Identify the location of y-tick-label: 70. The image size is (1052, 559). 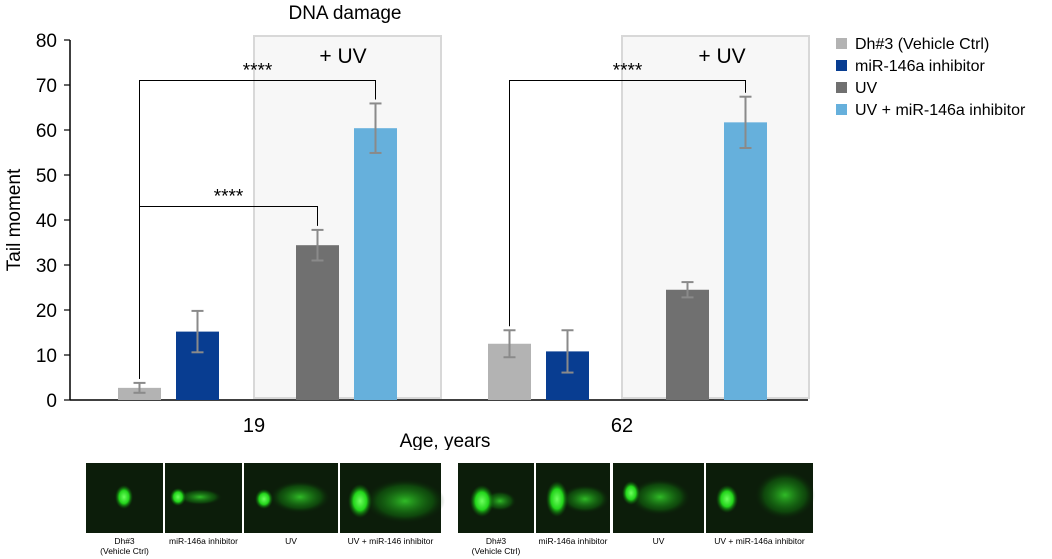
(46, 86).